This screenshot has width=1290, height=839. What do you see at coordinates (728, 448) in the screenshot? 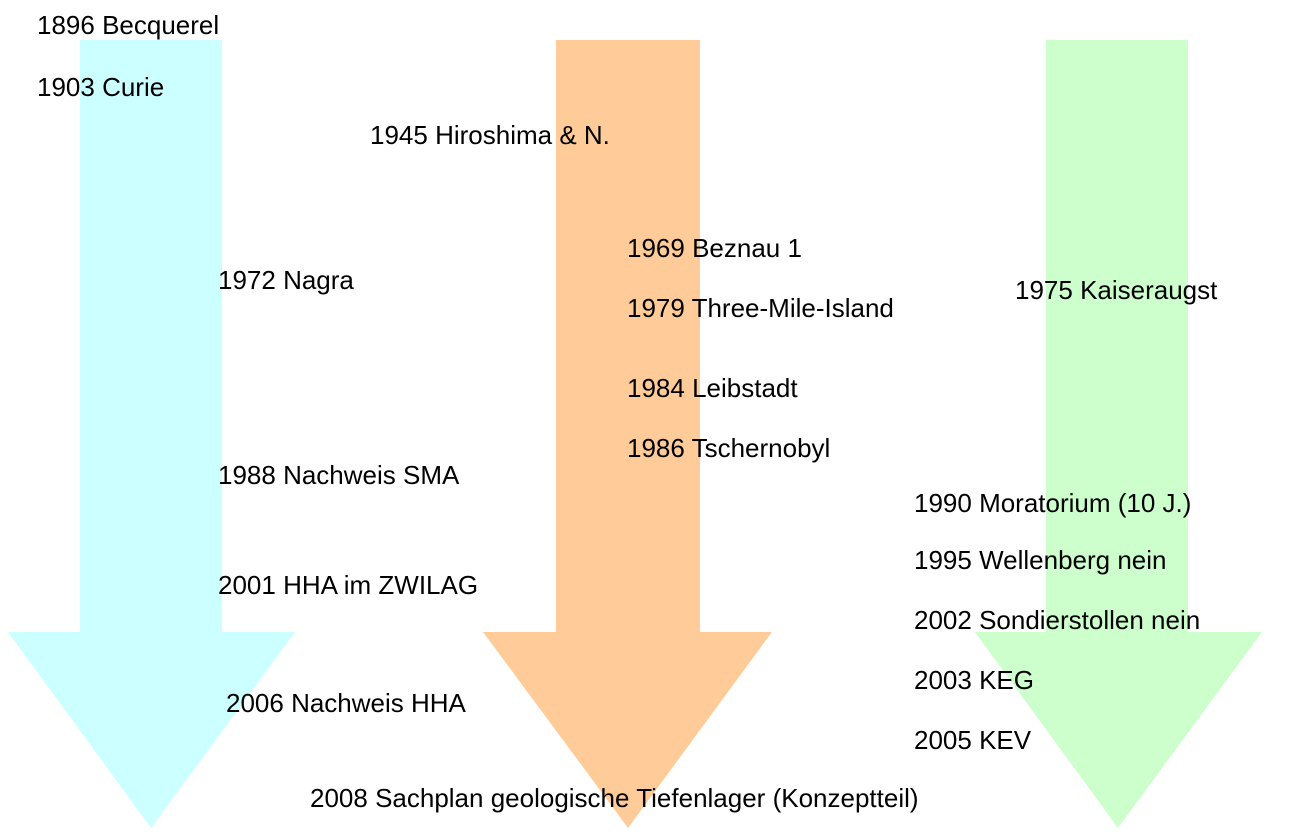
I see `event-label: 1986 Tschernobyl` at bounding box center [728, 448].